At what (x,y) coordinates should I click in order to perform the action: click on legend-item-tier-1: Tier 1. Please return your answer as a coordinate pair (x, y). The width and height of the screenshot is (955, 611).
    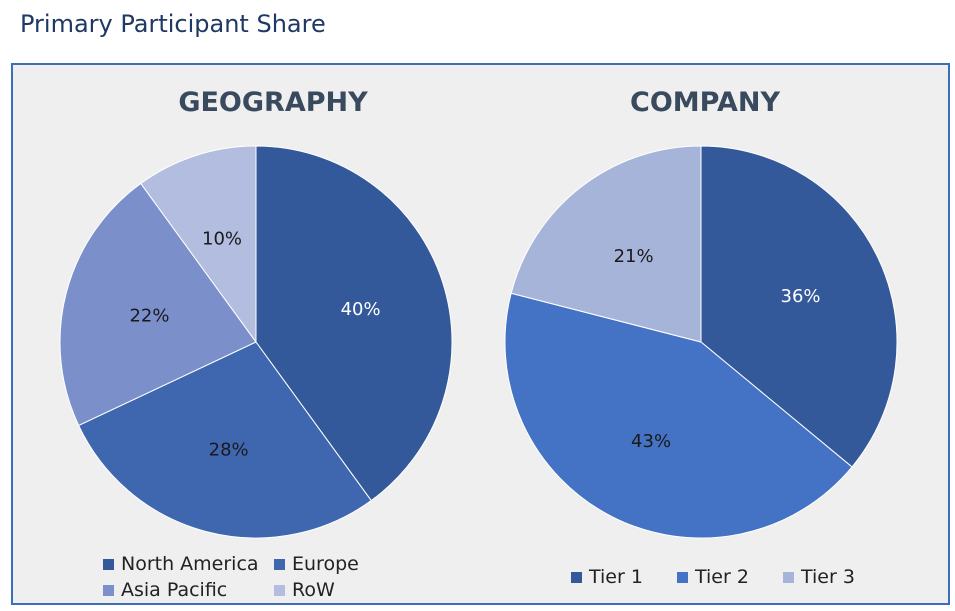
    Looking at the image, I should click on (607, 577).